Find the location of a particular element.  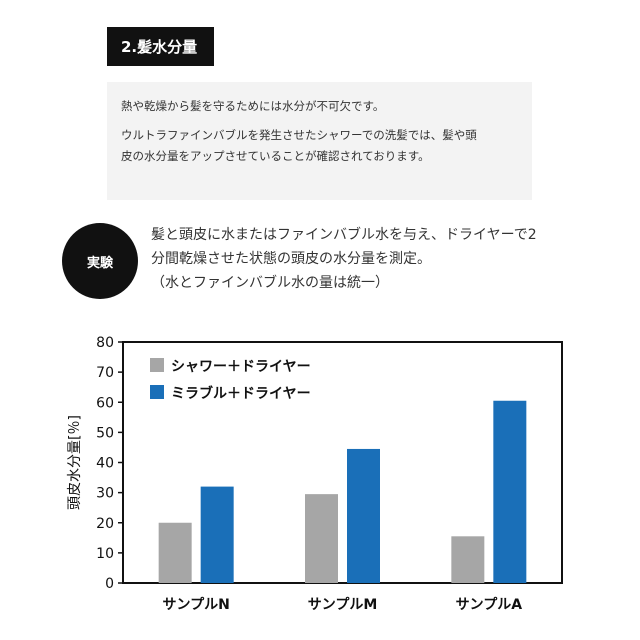

y-axis-label: 頭皮水分量[％] is located at coordinates (75, 462).